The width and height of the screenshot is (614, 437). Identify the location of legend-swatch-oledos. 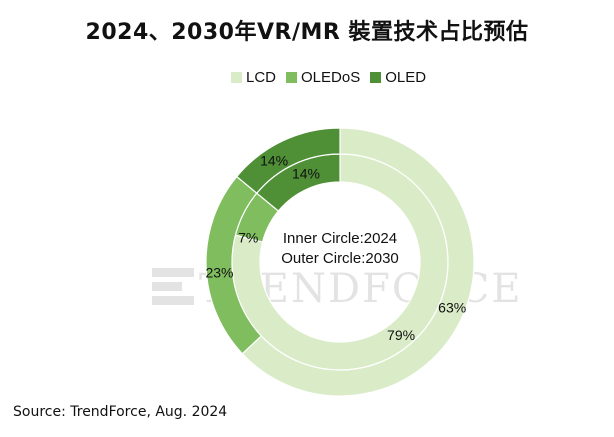
(292, 77).